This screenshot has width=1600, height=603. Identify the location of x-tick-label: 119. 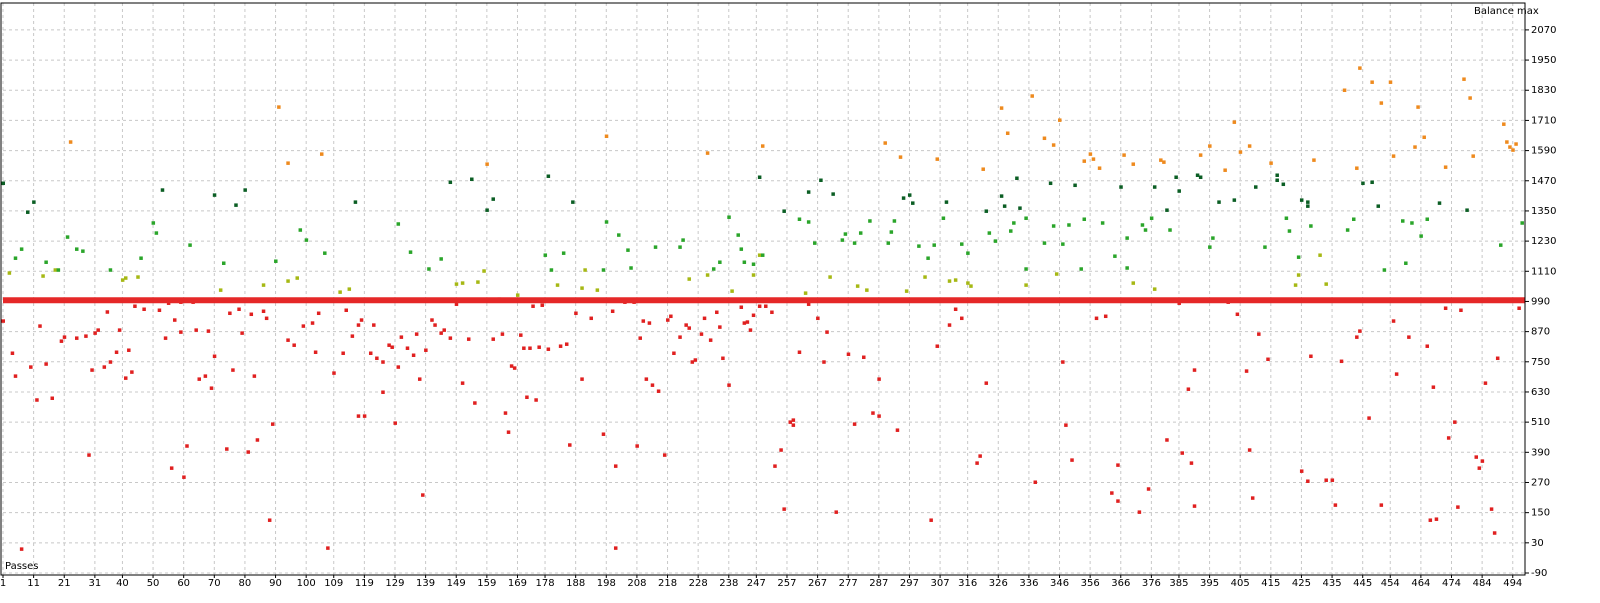
(364, 583).